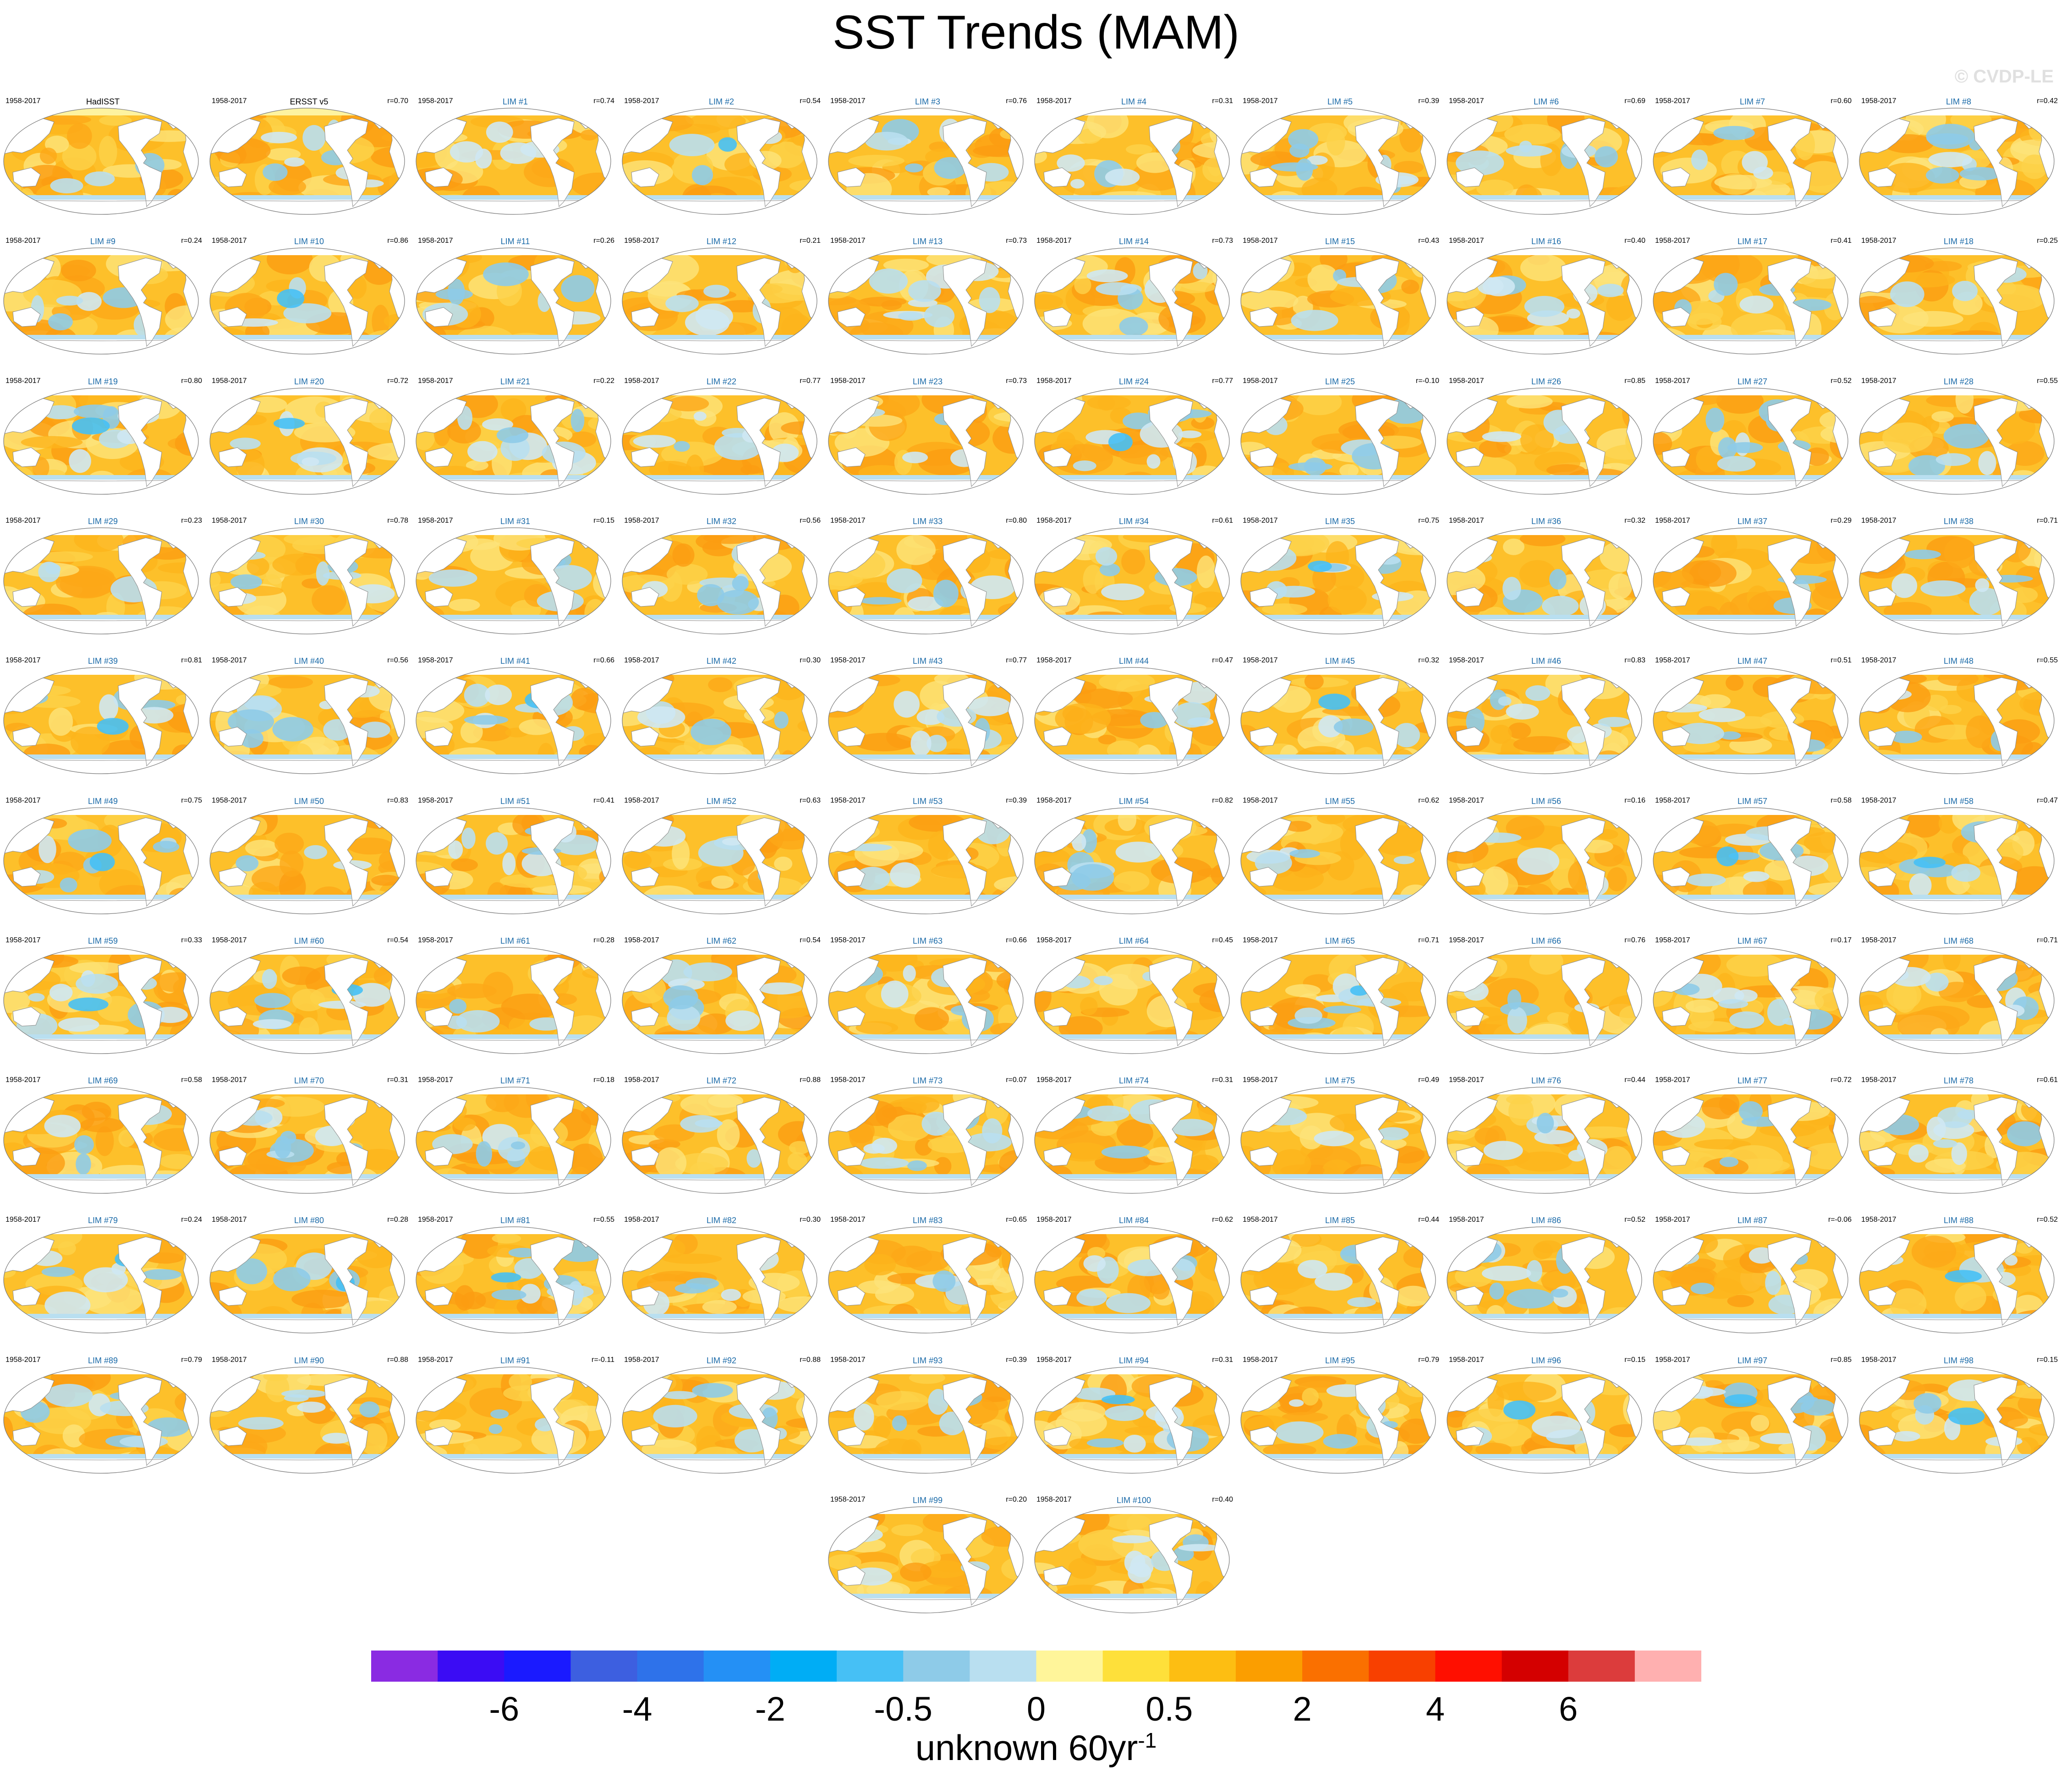 This screenshot has width=2072, height=1782. What do you see at coordinates (1752, 941) in the screenshot?
I see `panel-title: LIM #67` at bounding box center [1752, 941].